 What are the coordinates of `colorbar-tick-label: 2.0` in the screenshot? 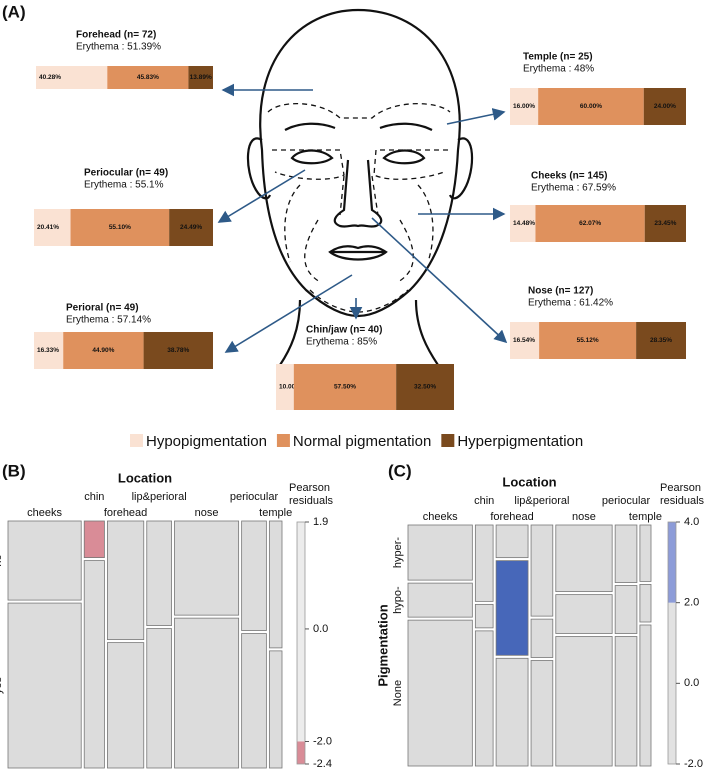 It's located at (691, 603).